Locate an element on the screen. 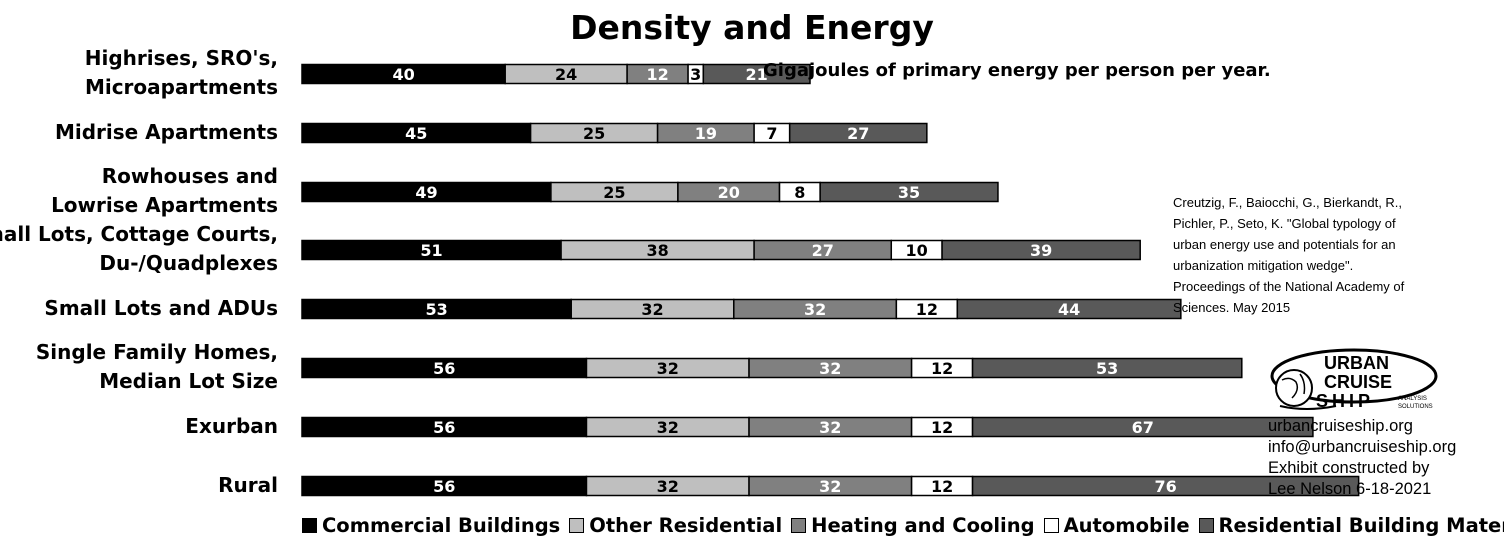  category-label-line: Du-/Quadplexes is located at coordinates (188, 263).